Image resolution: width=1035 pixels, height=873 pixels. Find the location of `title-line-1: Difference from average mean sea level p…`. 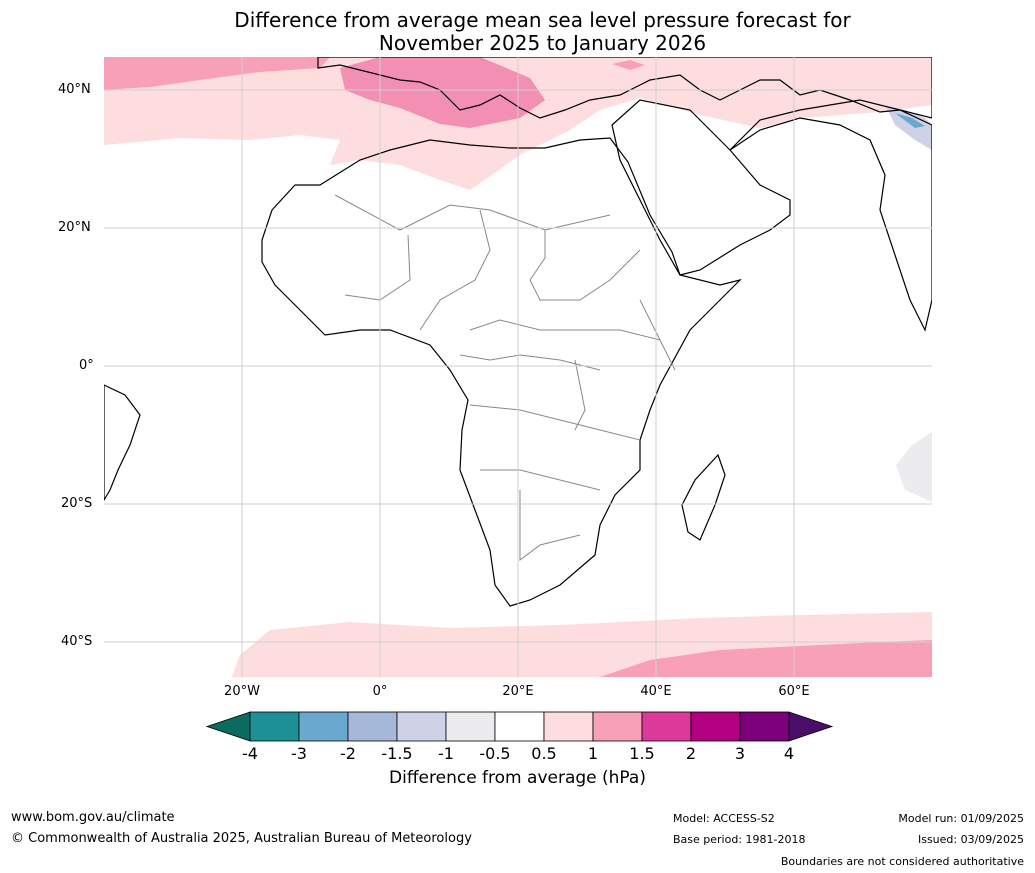

title-line-1: Difference from average mean sea level p… is located at coordinates (542, 20).